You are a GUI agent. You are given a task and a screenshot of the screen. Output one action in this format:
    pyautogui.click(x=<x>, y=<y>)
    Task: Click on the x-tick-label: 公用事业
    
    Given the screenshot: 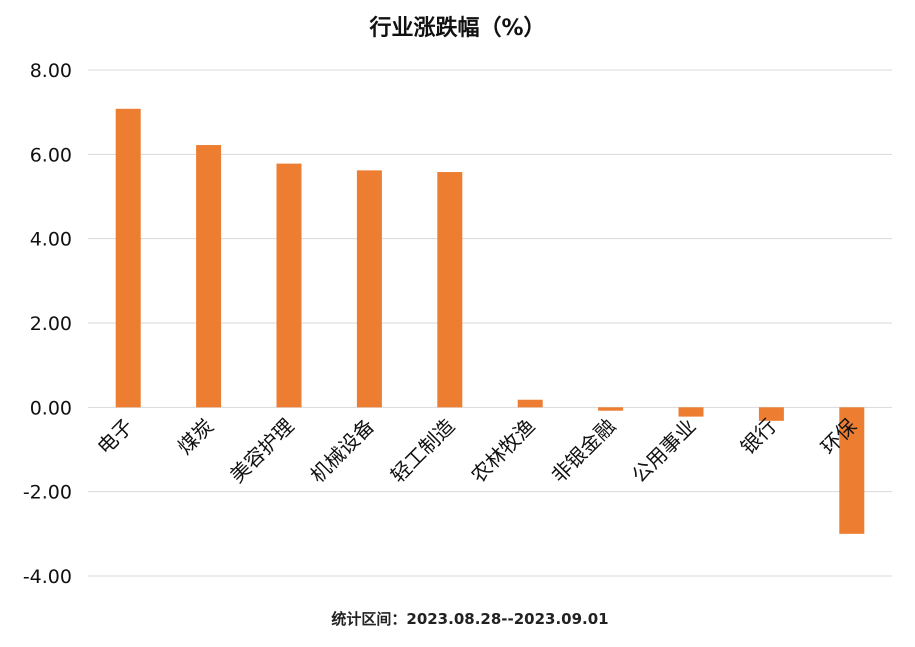 What is the action you would take?
    pyautogui.click(x=664, y=451)
    